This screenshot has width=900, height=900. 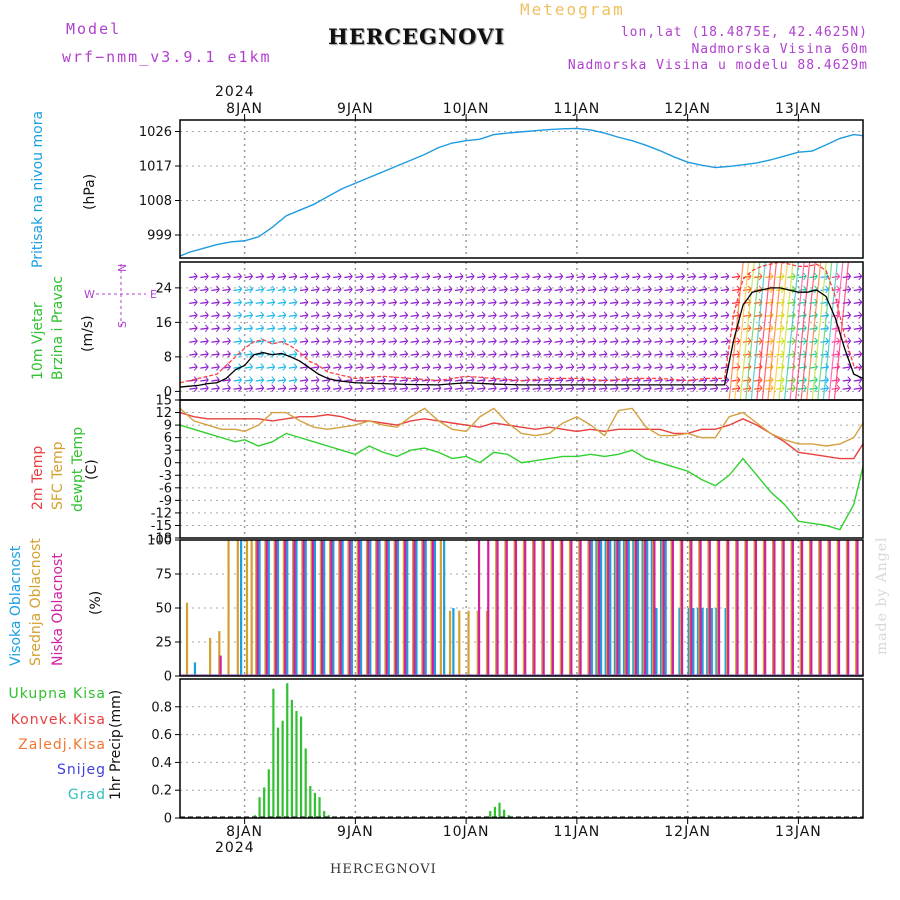 I want to click on y-tick-label: 0.4, so click(x=161, y=763).